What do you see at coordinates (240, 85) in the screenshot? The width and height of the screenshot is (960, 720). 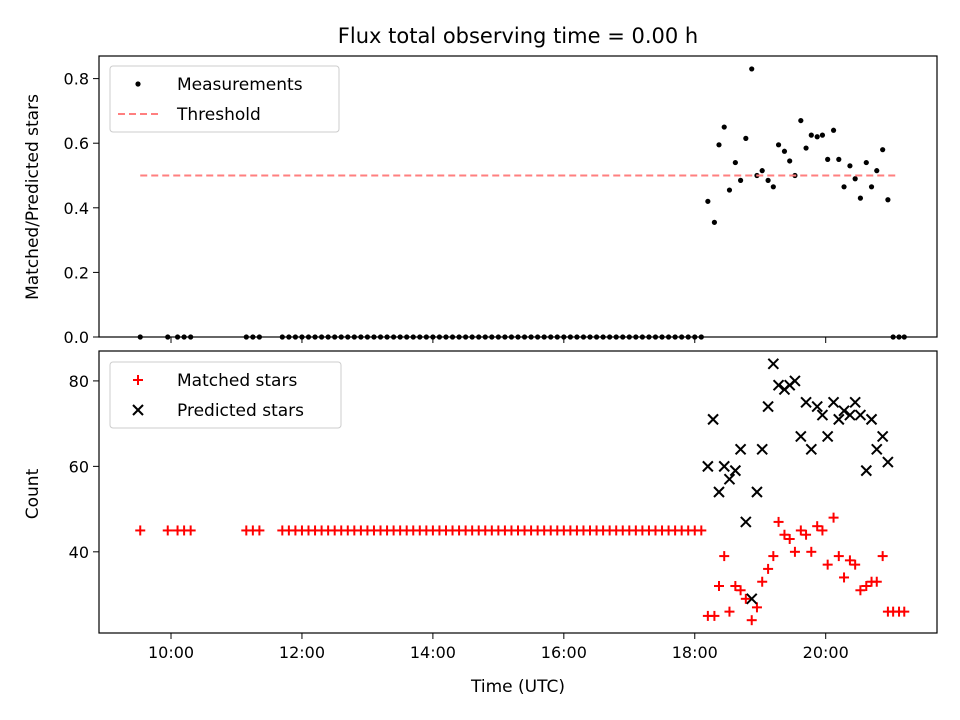 I see `legend-label-measurements: Measurements` at bounding box center [240, 85].